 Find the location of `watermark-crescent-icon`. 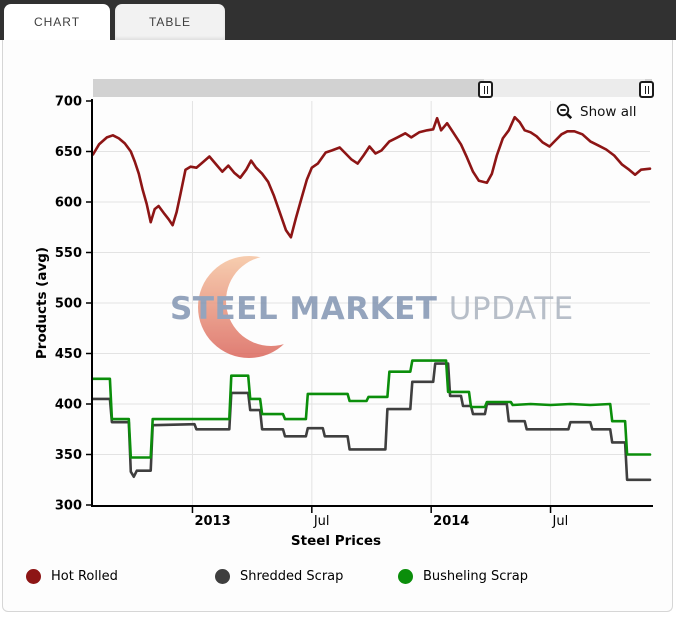

watermark-crescent-icon is located at coordinates (249, 307).